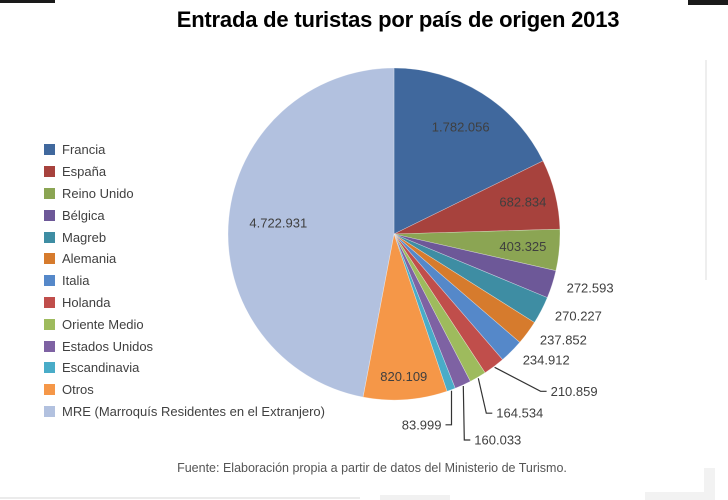 Image resolution: width=728 pixels, height=500 pixels. Describe the element at coordinates (415, 497) in the screenshot. I see `scan-artifact-bottom-mid` at that location.